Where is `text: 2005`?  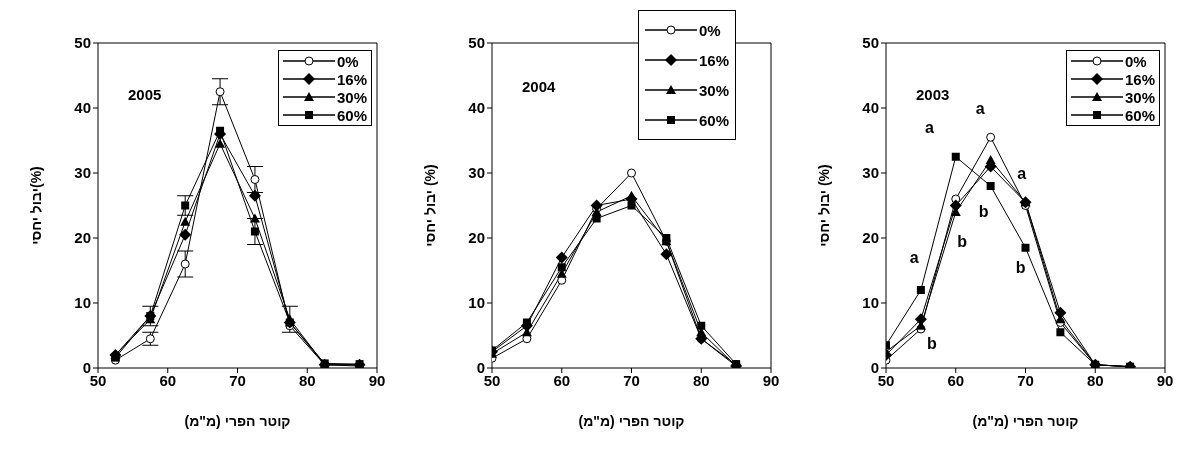 text: 2005 is located at coordinates (145, 94).